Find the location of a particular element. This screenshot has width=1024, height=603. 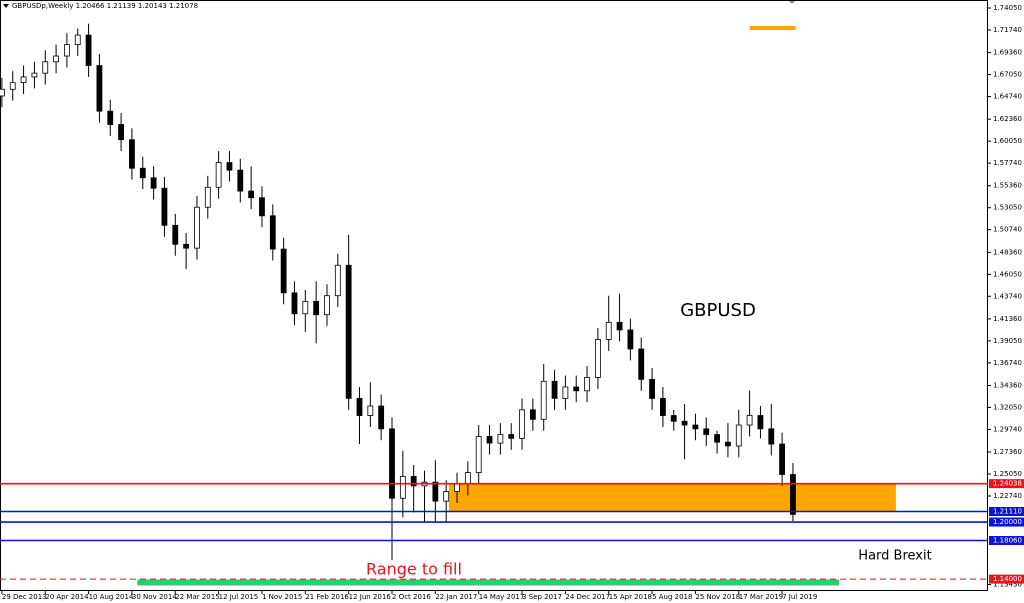

x-tick-label: 12 Jun 2016 is located at coordinates (370, 597).